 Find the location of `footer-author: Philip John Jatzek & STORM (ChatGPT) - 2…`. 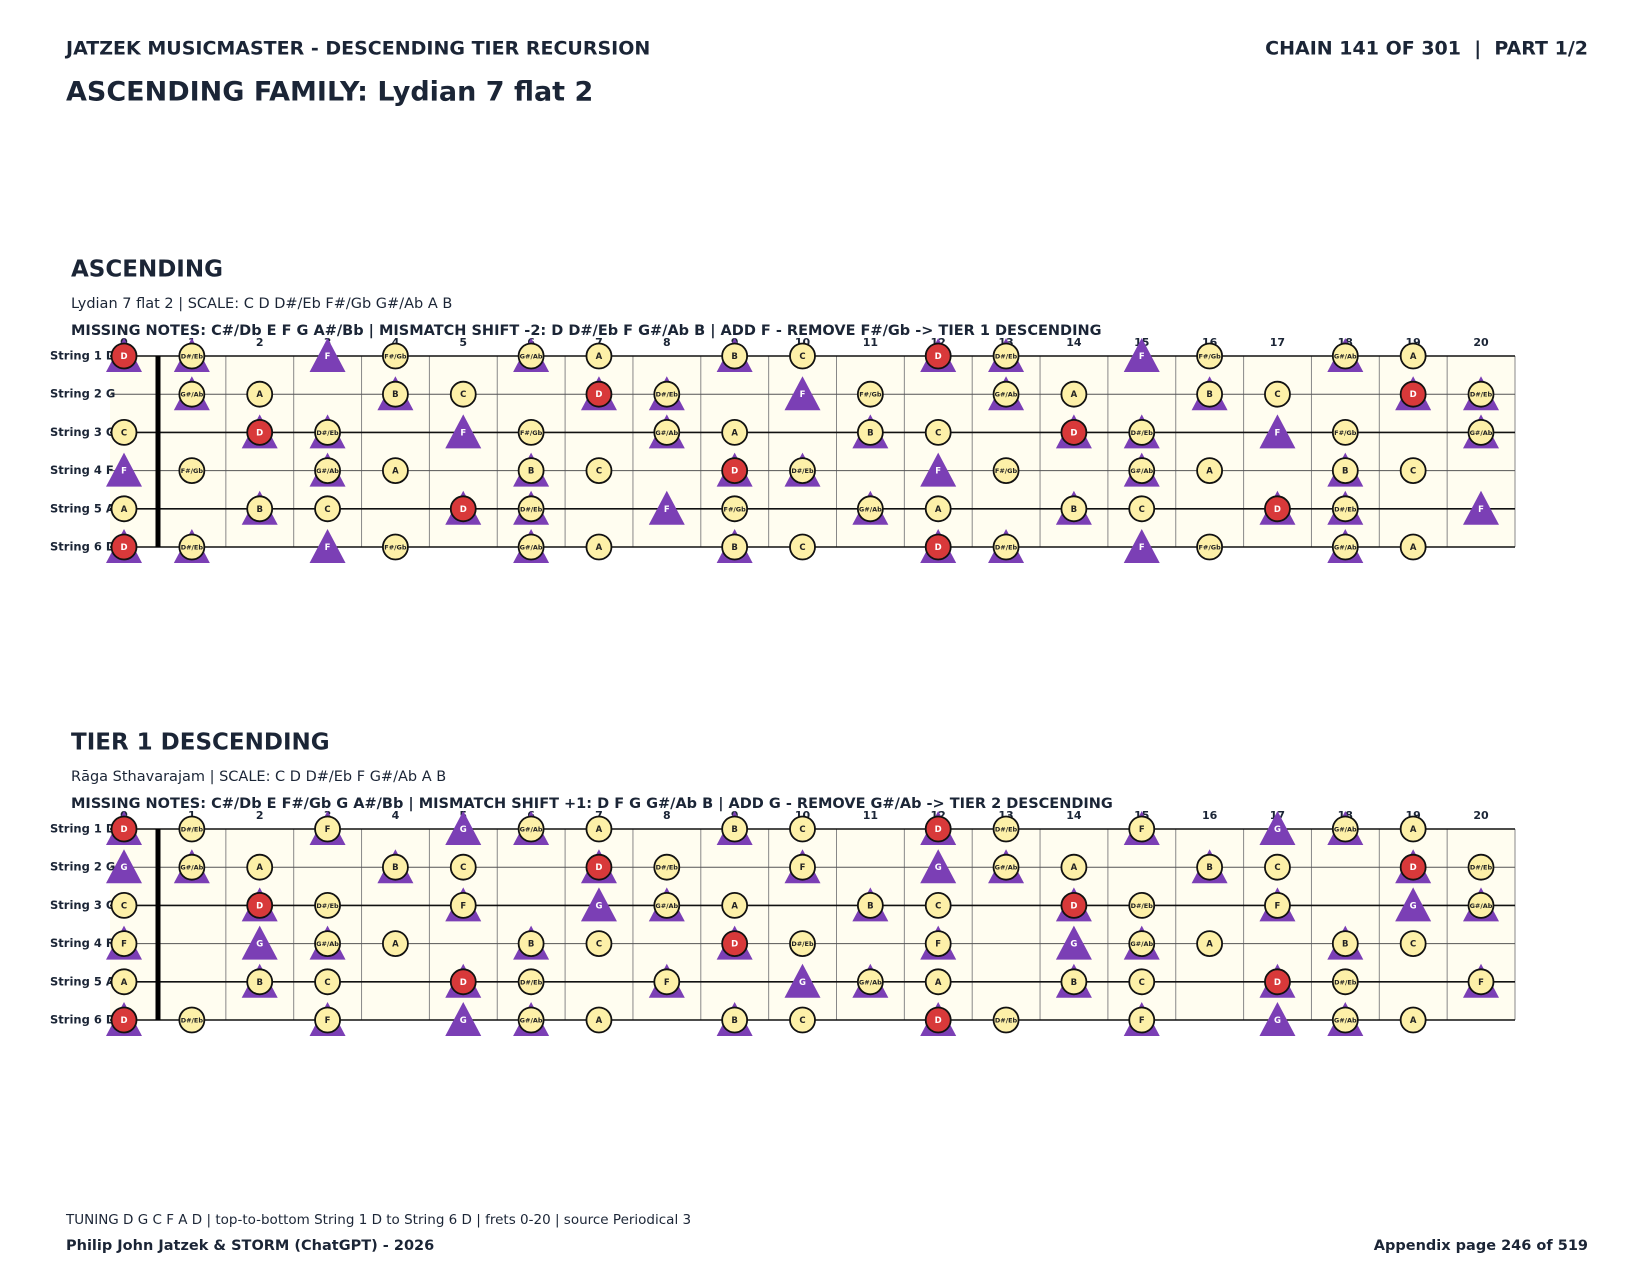

footer-author: Philip John Jatzek & STORM (ChatGPT) - 2… is located at coordinates (250, 1246).